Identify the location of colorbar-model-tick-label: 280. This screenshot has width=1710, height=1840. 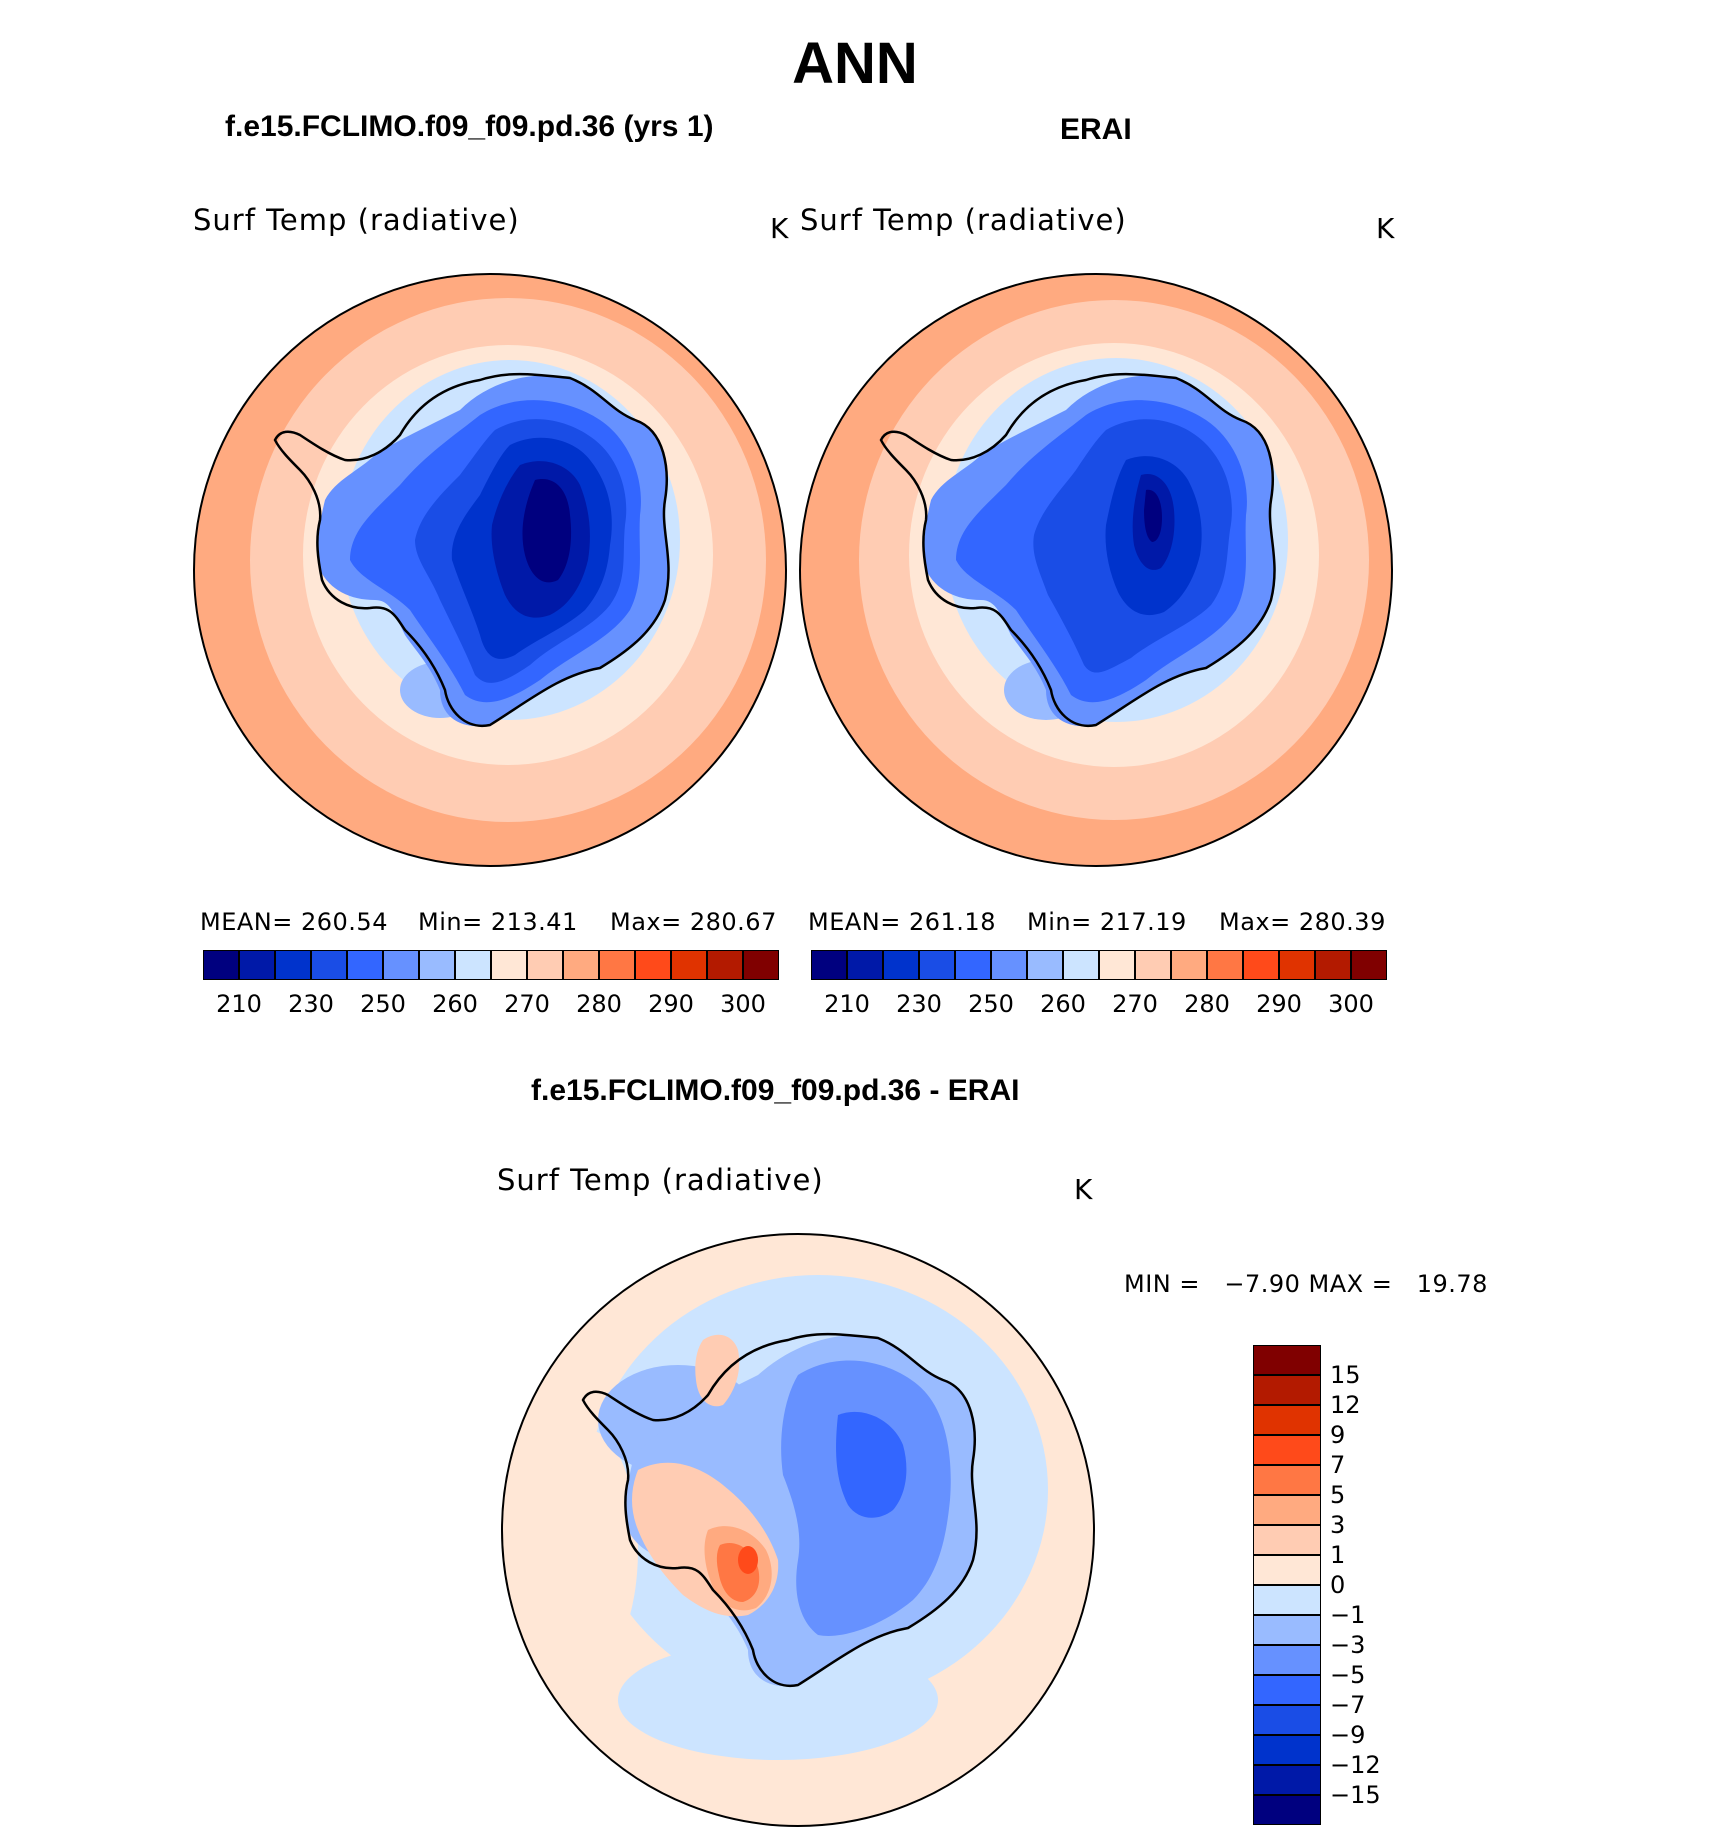
(599, 1004).